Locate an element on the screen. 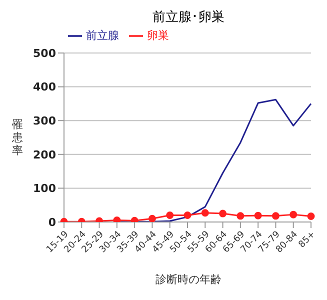 The width and height of the screenshot is (327, 300). y-tick-label: 300 is located at coordinates (44, 121).